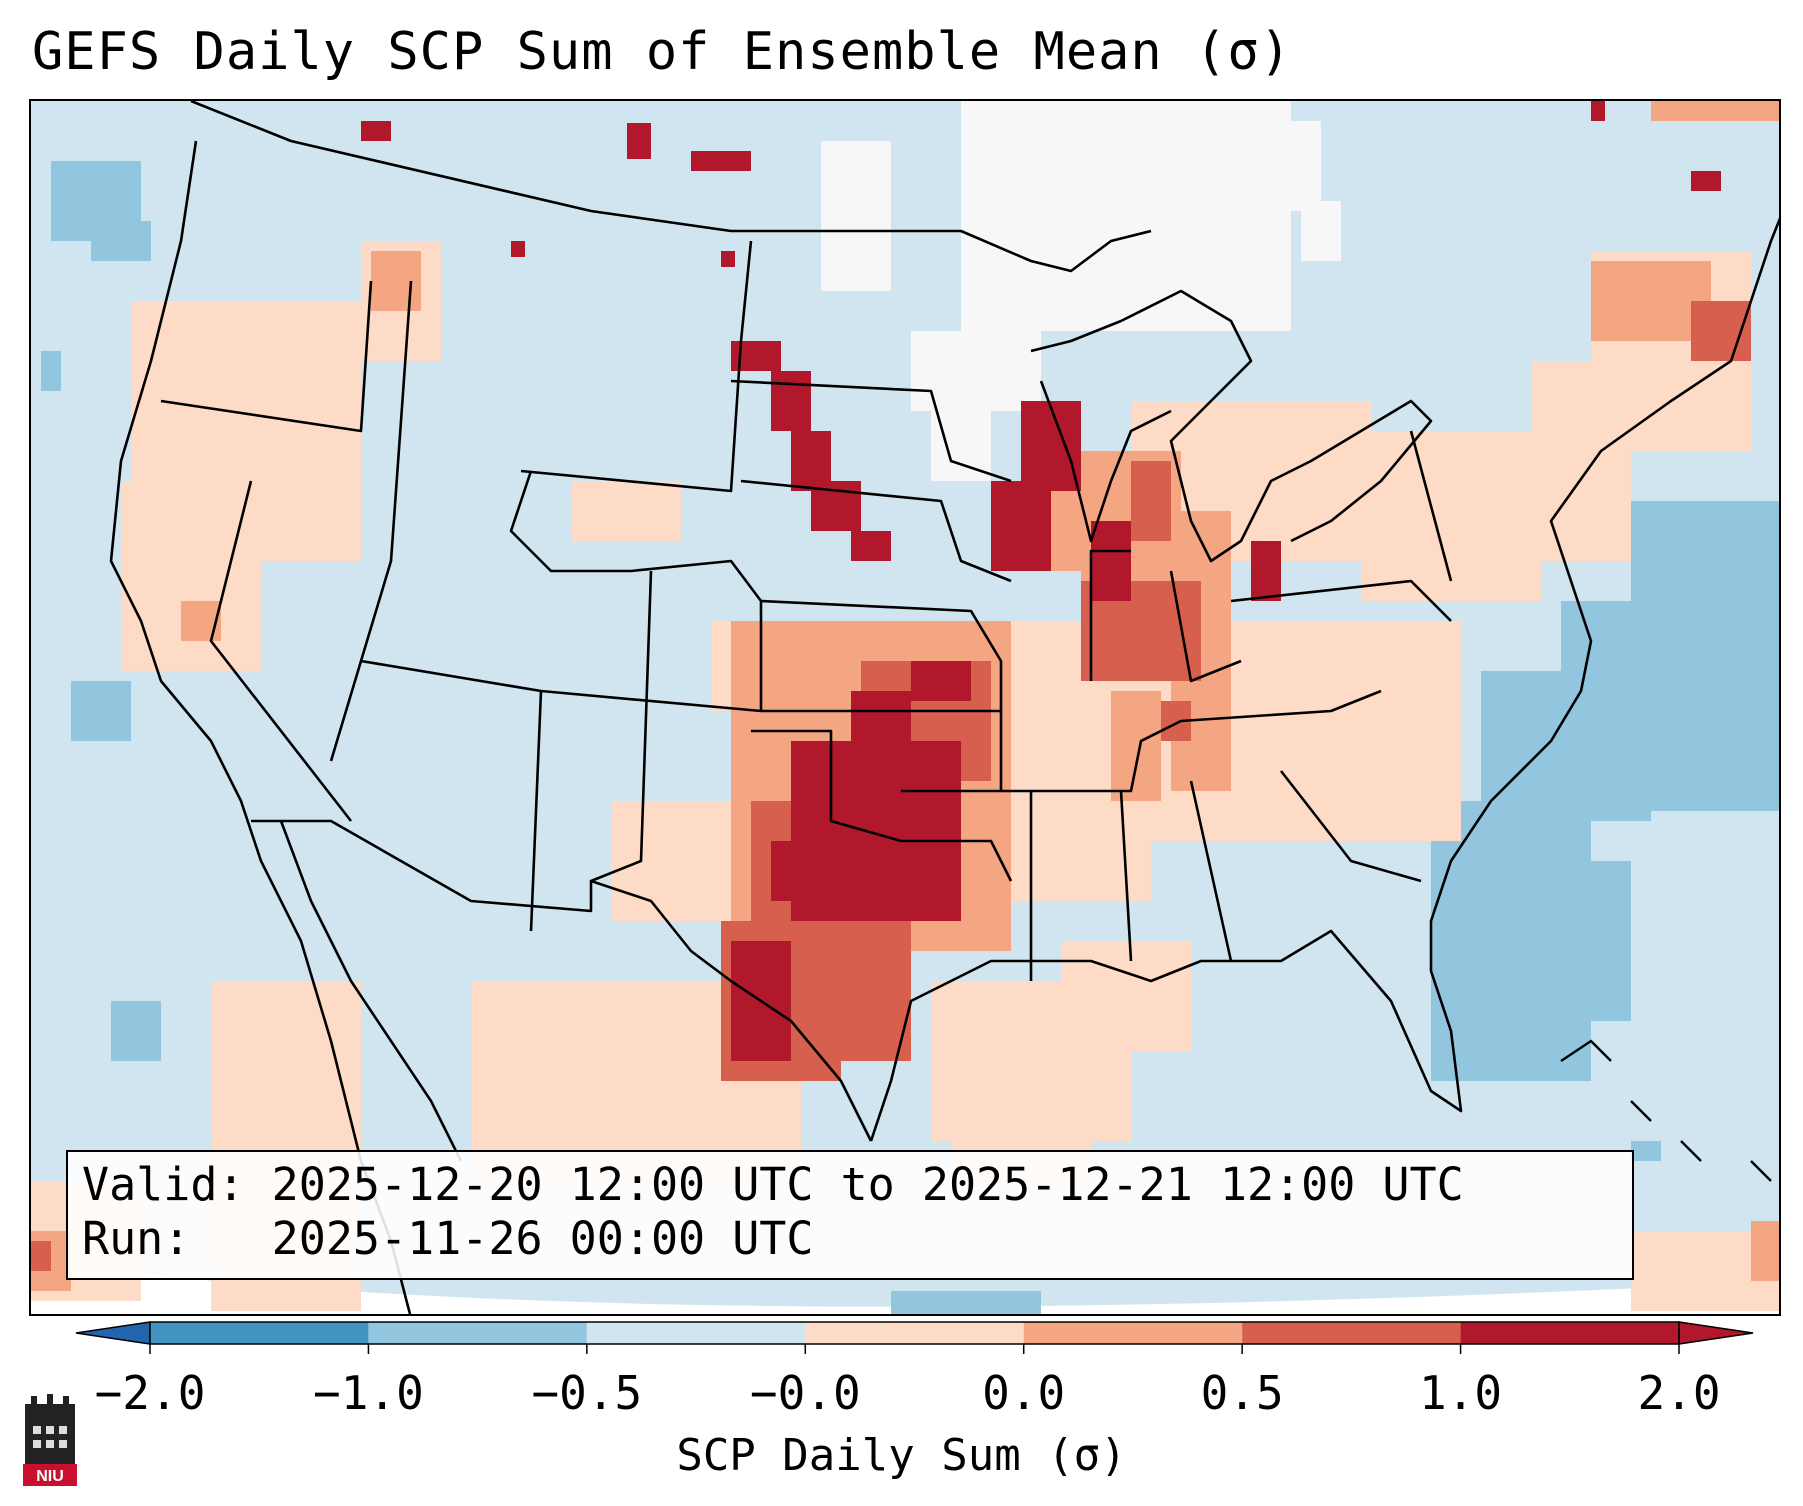  I want to click on near-zero-negative-region, so click(1081, 291).